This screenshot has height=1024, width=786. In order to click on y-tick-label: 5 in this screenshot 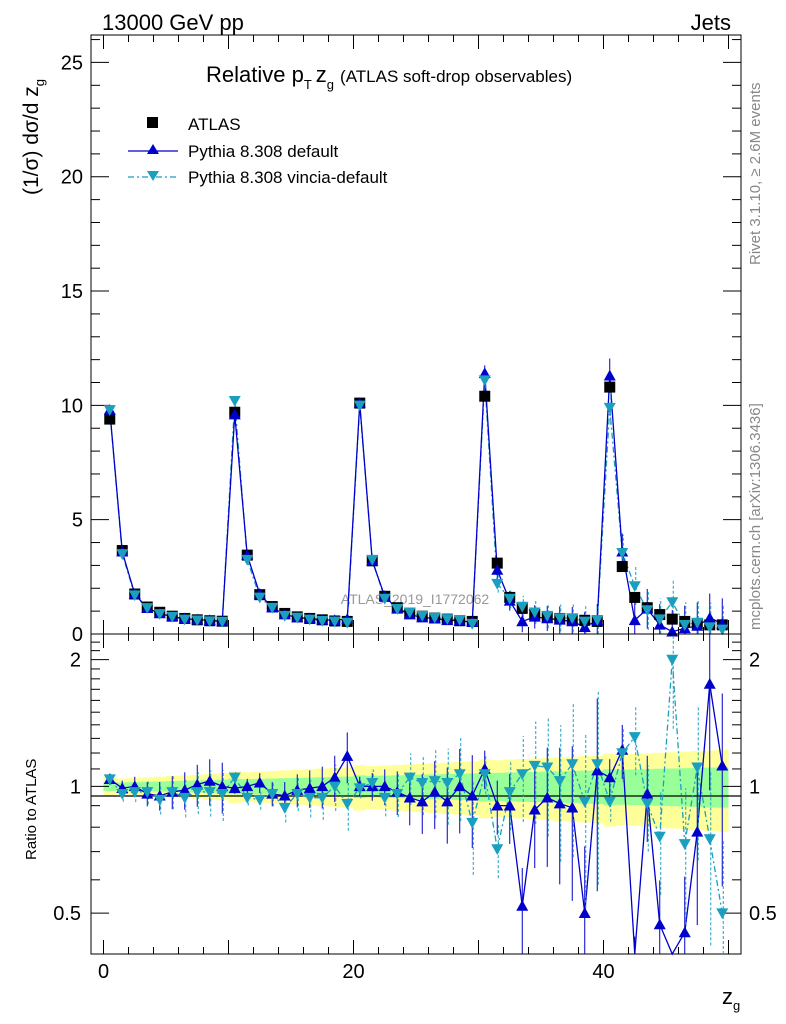, I will do `click(77, 521)`.